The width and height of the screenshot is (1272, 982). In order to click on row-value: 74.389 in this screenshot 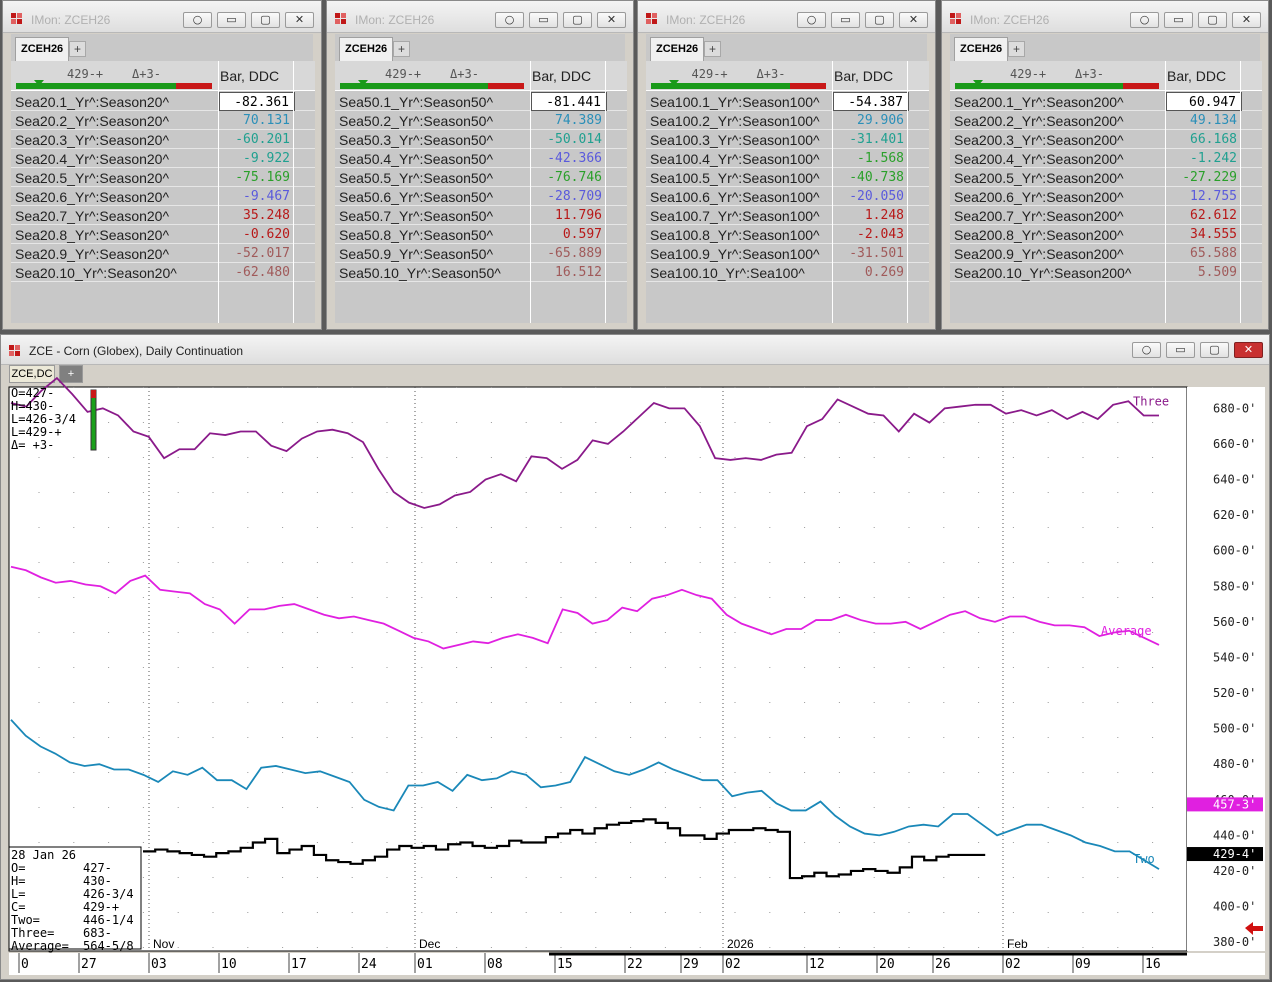, I will do `click(578, 120)`.